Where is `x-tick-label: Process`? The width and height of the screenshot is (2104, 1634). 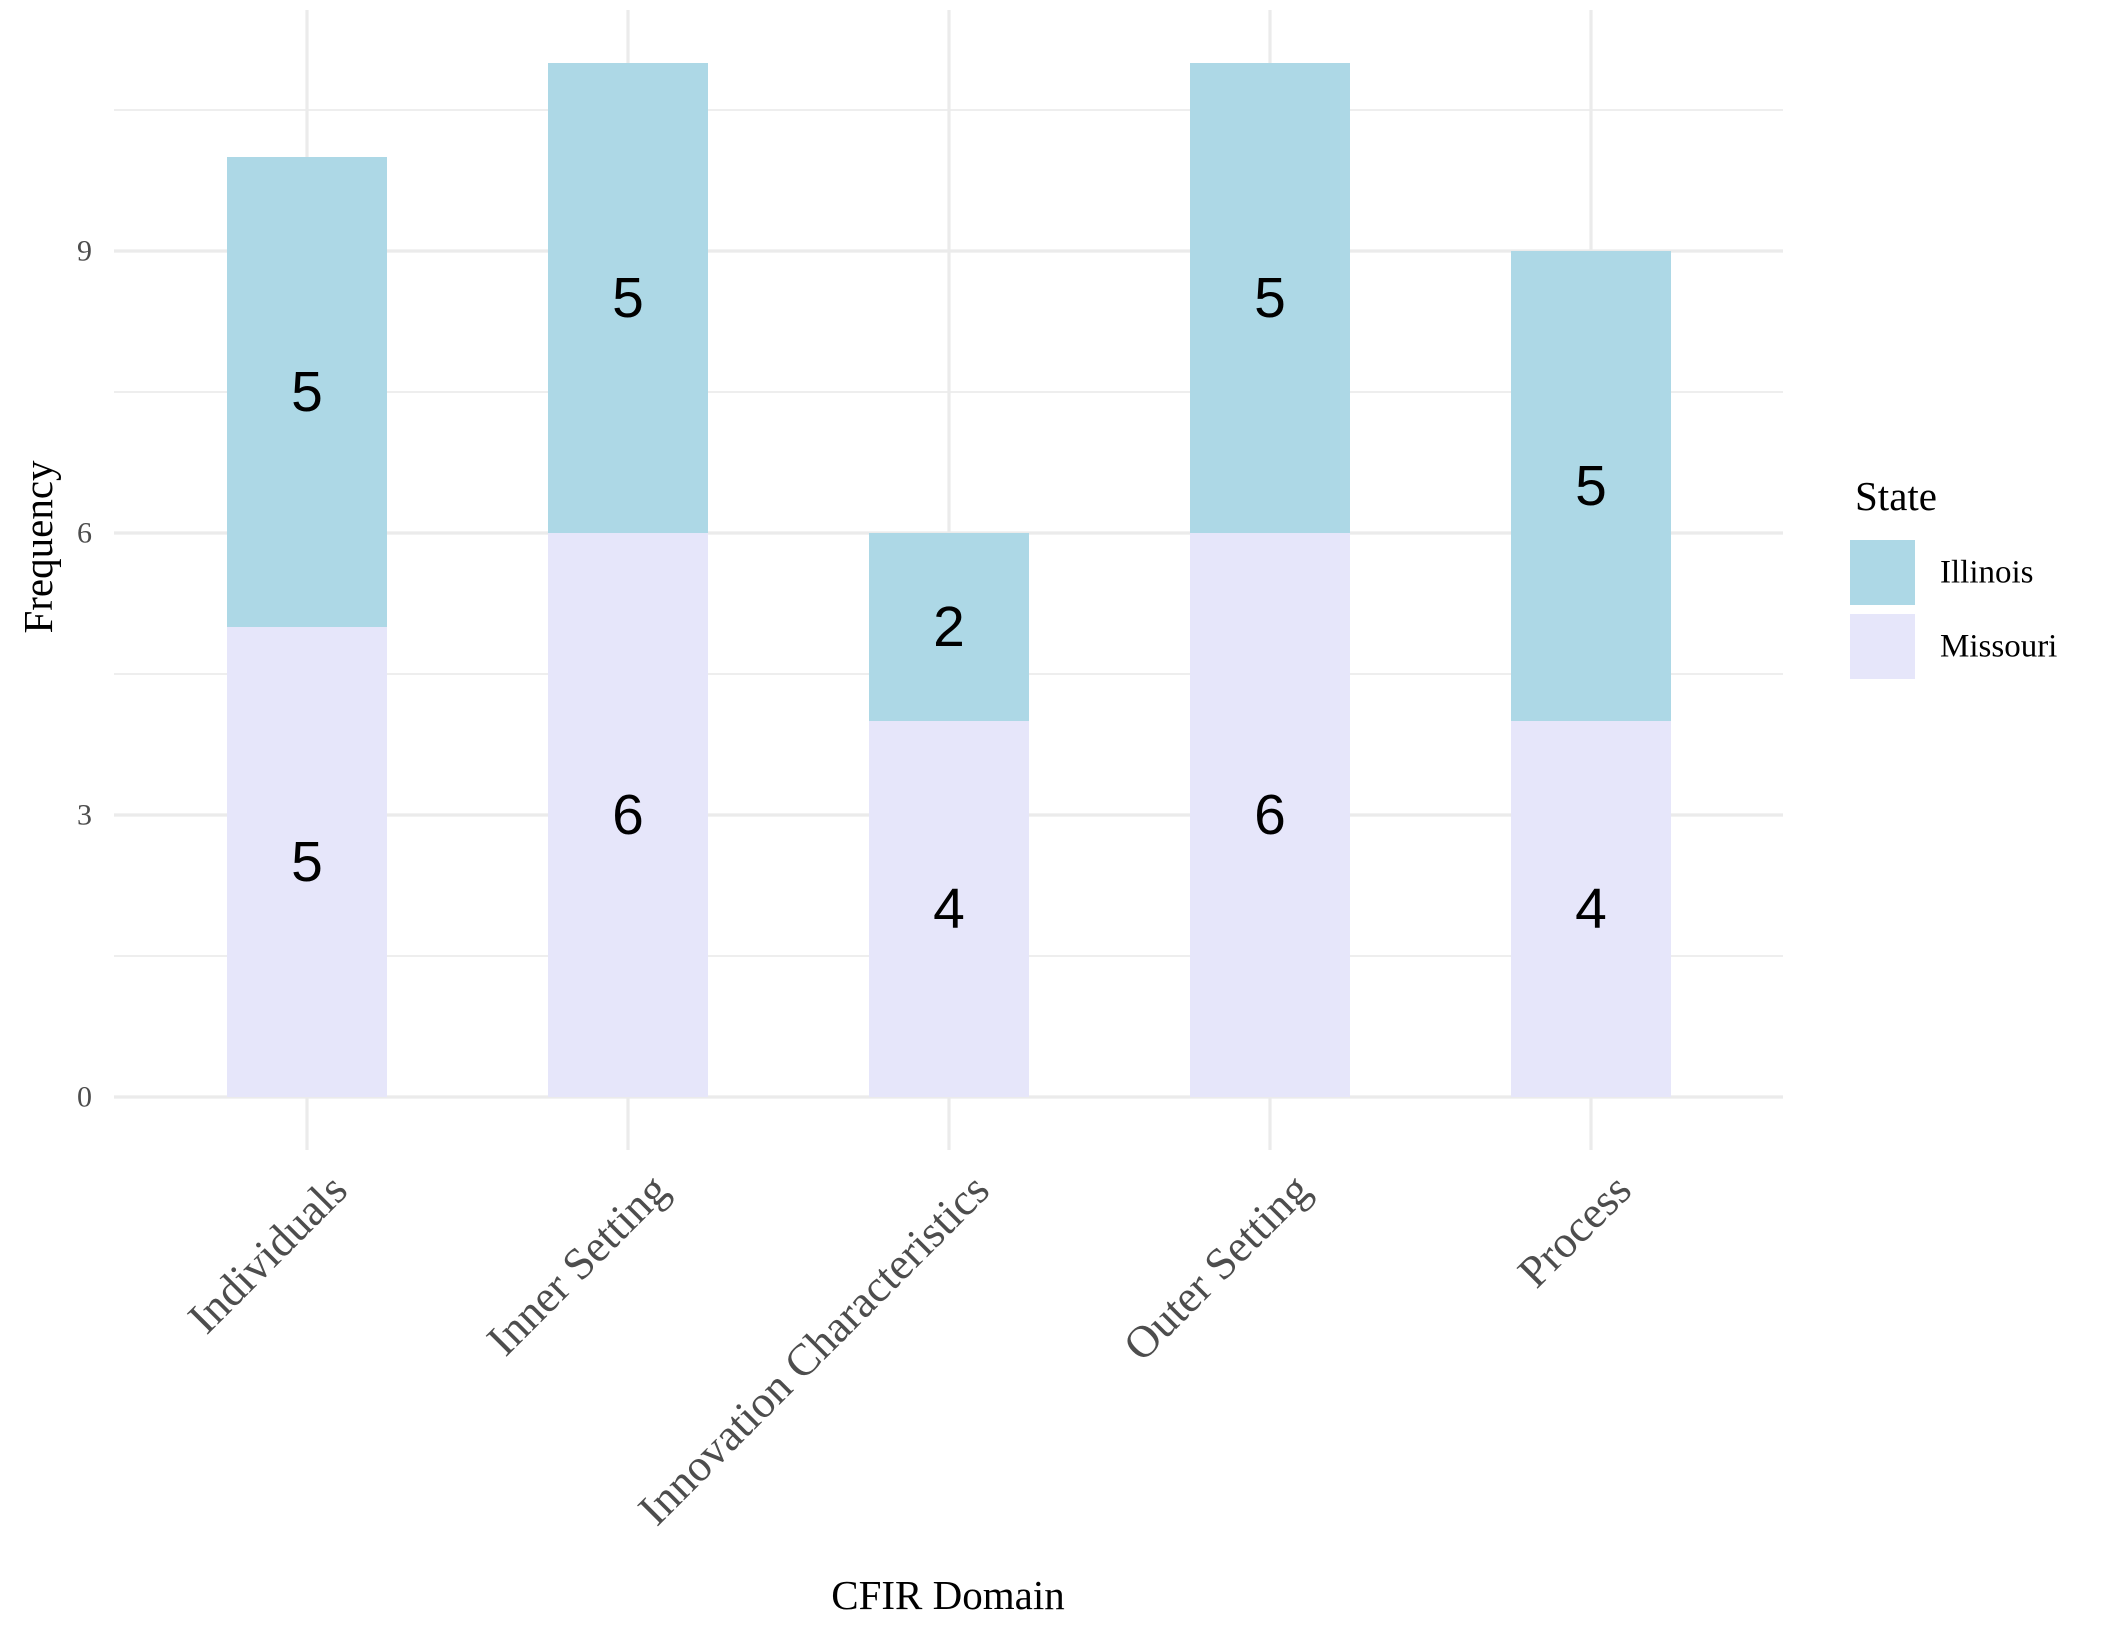
x-tick-label: Process is located at coordinates (1574, 1230).